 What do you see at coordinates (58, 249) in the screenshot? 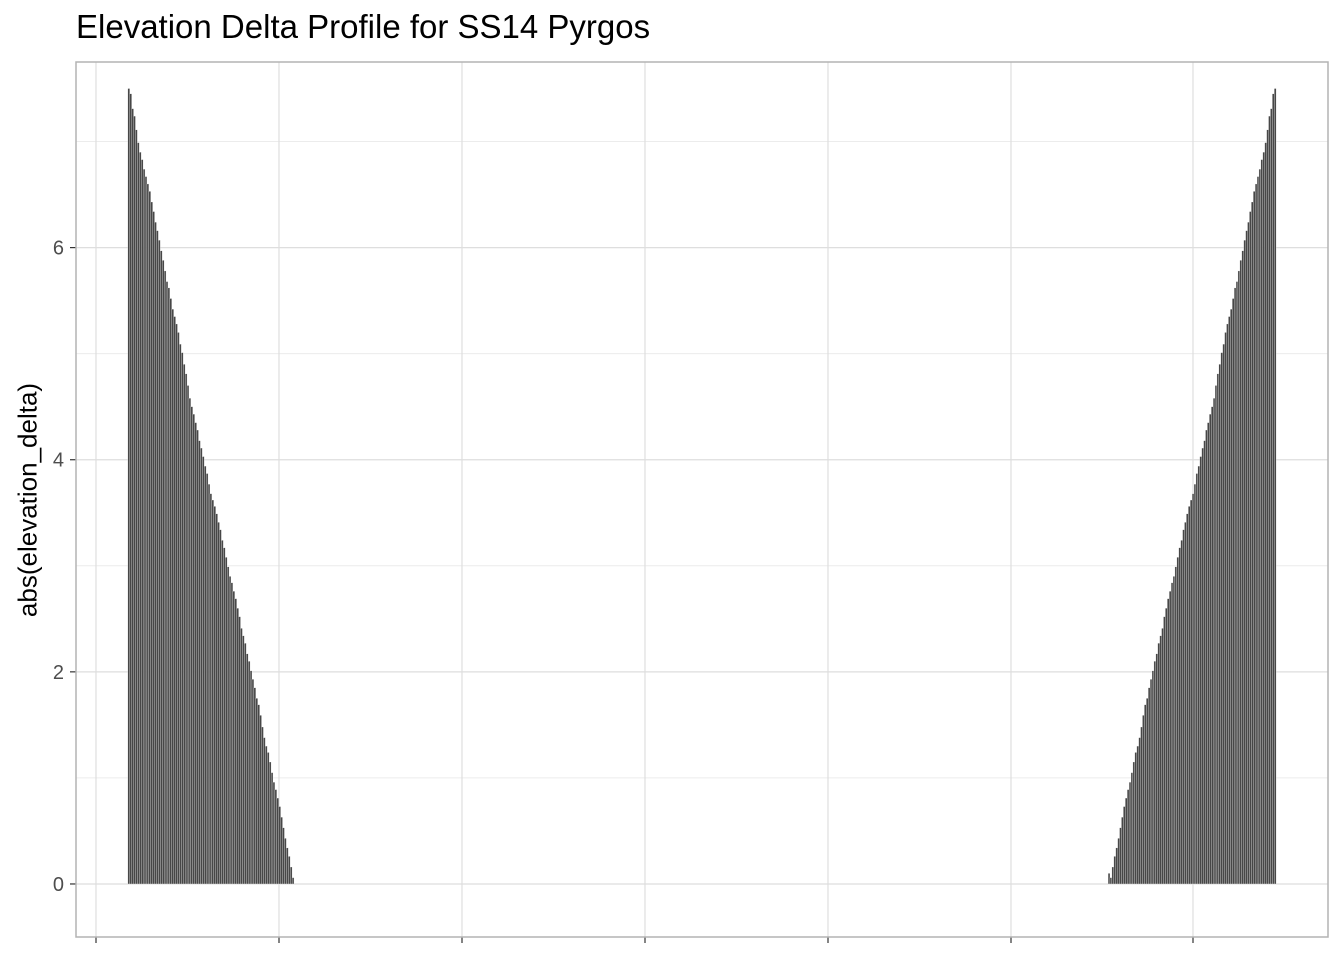
I see `y-tick-label: 6` at bounding box center [58, 249].